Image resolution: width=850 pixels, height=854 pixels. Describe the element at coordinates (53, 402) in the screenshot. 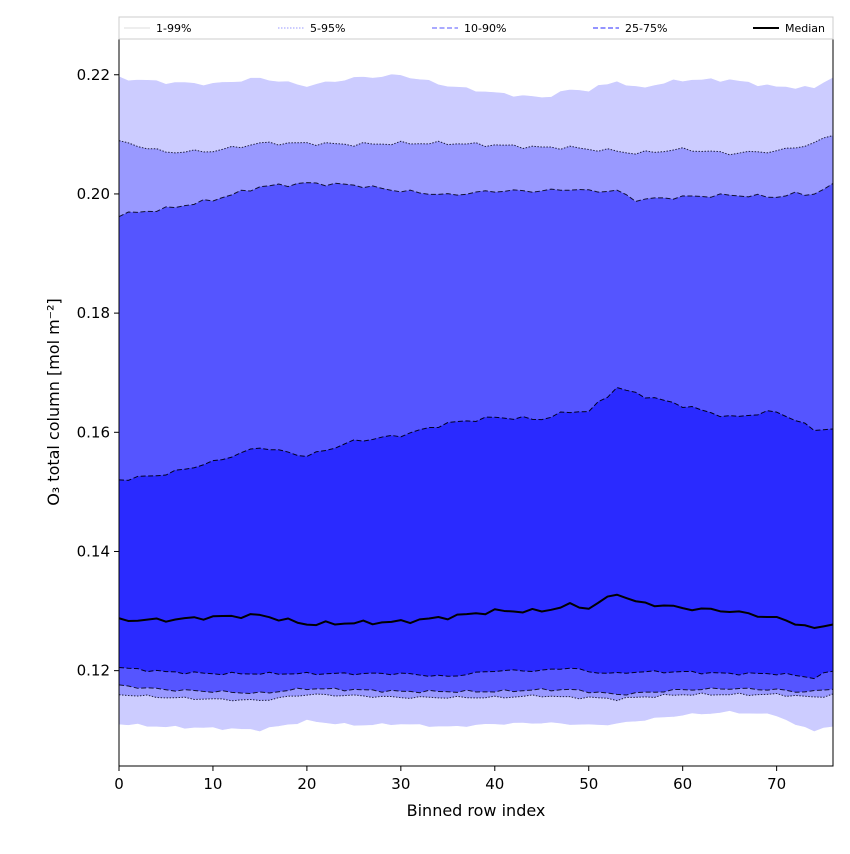

I see `y-axis-title: O₃ total column [mol m⁻²]` at that location.